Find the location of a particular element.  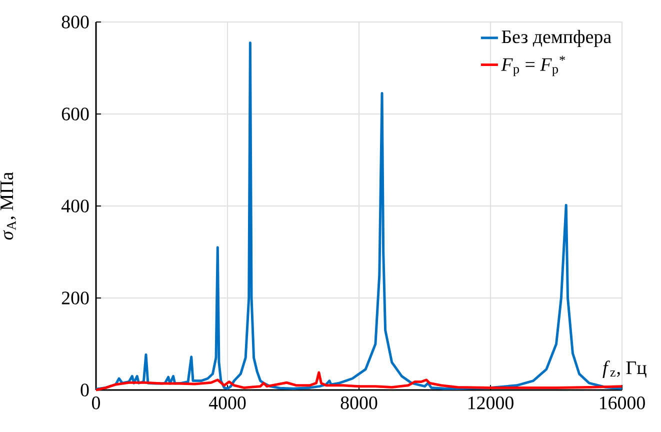

x-tick-label: 16000 is located at coordinates (622, 403).